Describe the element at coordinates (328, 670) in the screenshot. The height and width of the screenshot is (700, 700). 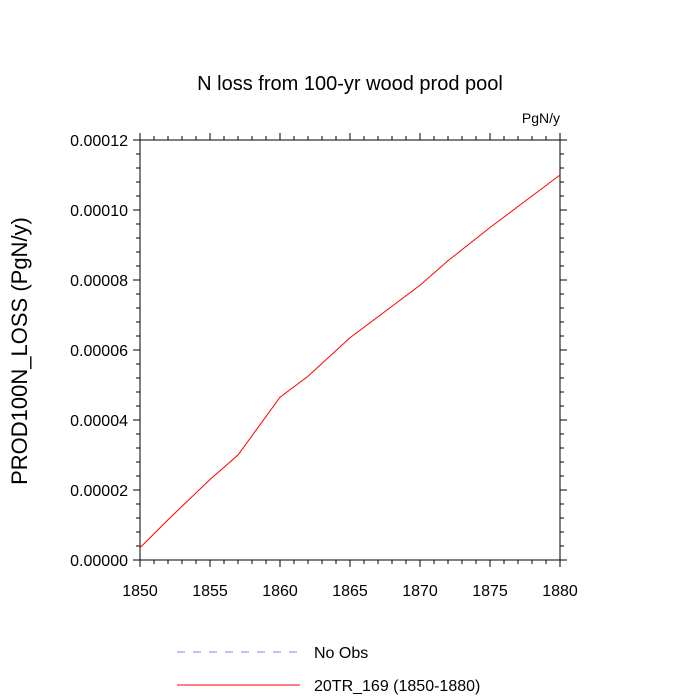
I see `legend: No Obs 20TR_169 (1850-1880)` at that location.